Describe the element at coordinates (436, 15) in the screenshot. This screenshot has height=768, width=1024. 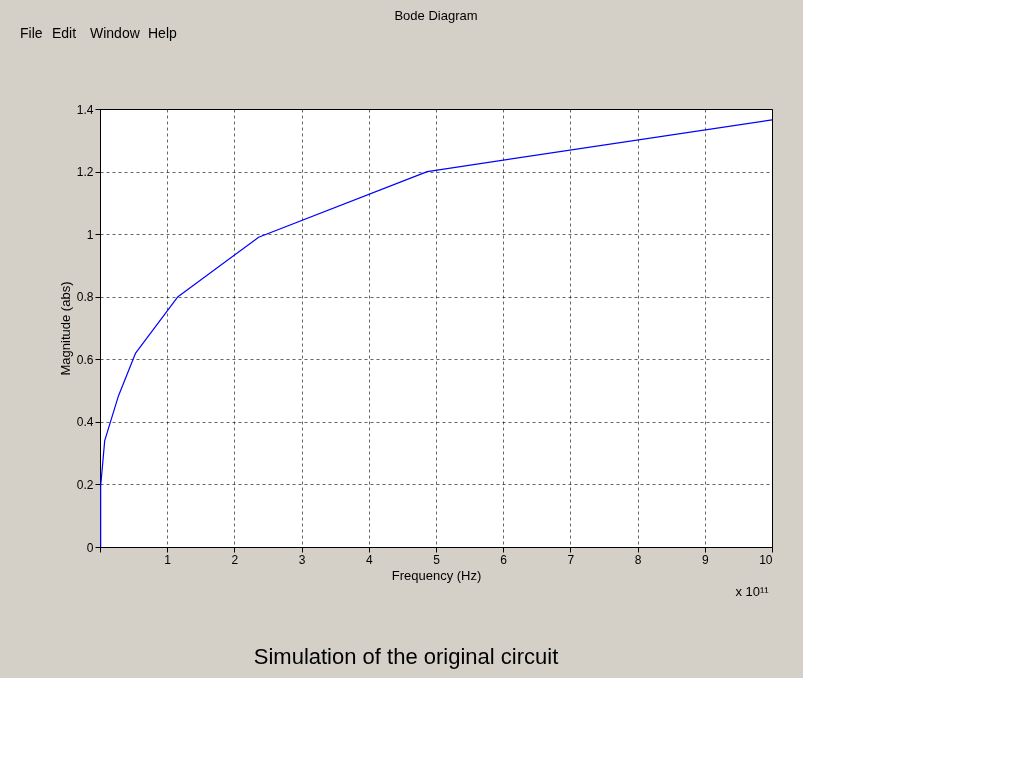
I see `chart-title: Bode Diagram` at that location.